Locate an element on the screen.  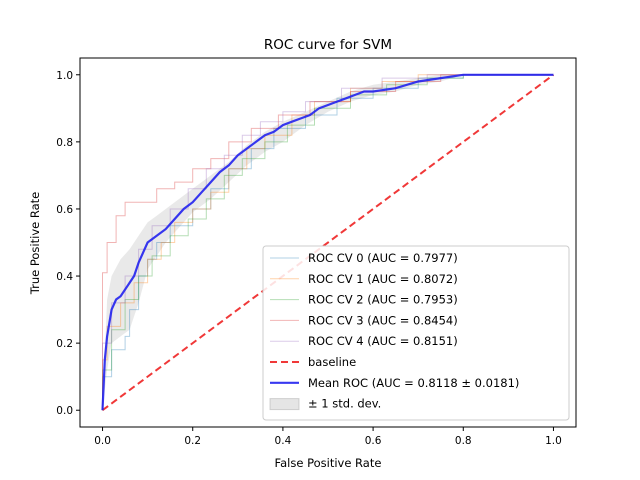
y-axis-ticks: 0.0 0.2 0.4 0.6 0.8 1.0 is located at coordinates (68, 243).